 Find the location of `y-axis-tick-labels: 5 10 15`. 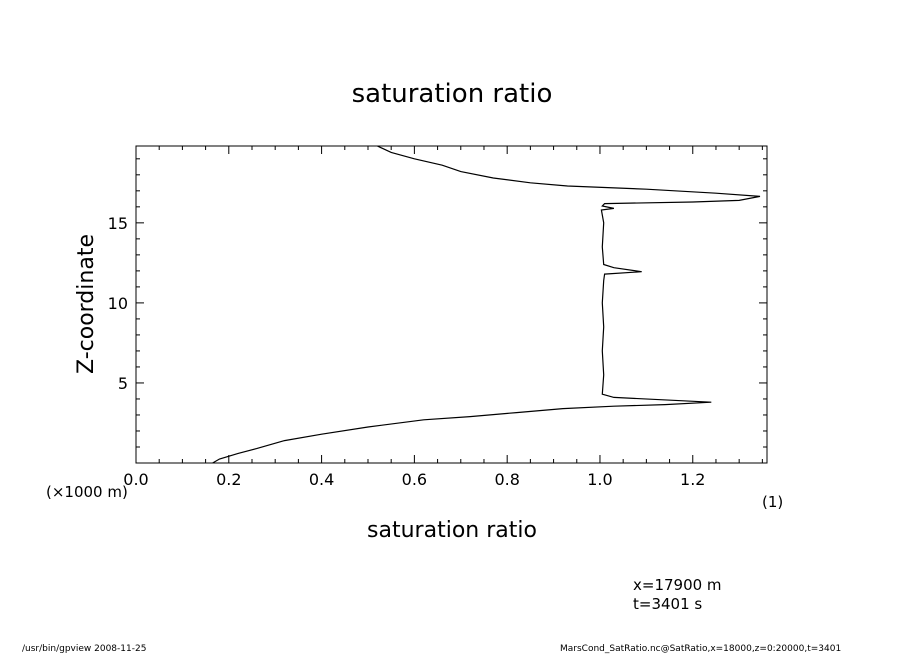

y-axis-tick-labels: 5 10 15 is located at coordinates (118, 303).